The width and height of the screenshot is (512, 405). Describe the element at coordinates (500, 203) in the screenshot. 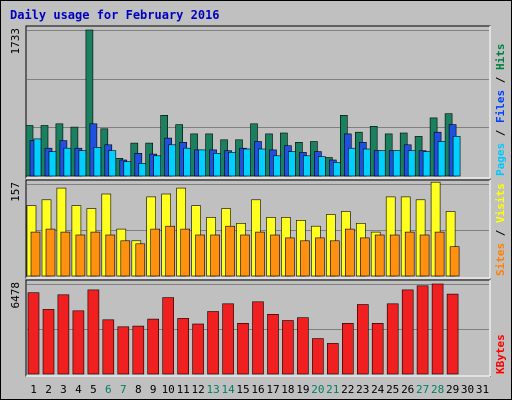

I see `legend-segment: Visits` at that location.